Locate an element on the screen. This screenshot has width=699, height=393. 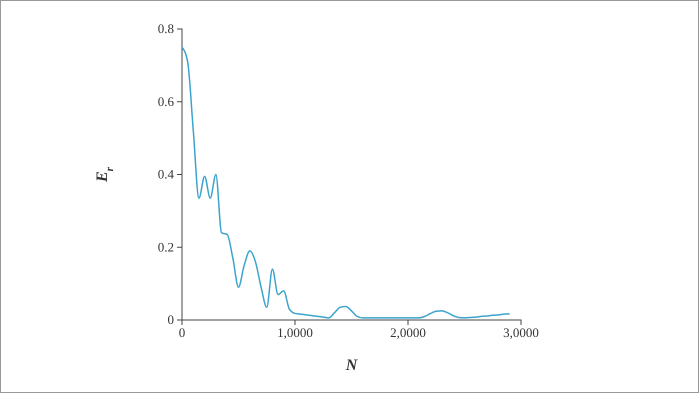
x-tick-label: 0 is located at coordinates (182, 332).